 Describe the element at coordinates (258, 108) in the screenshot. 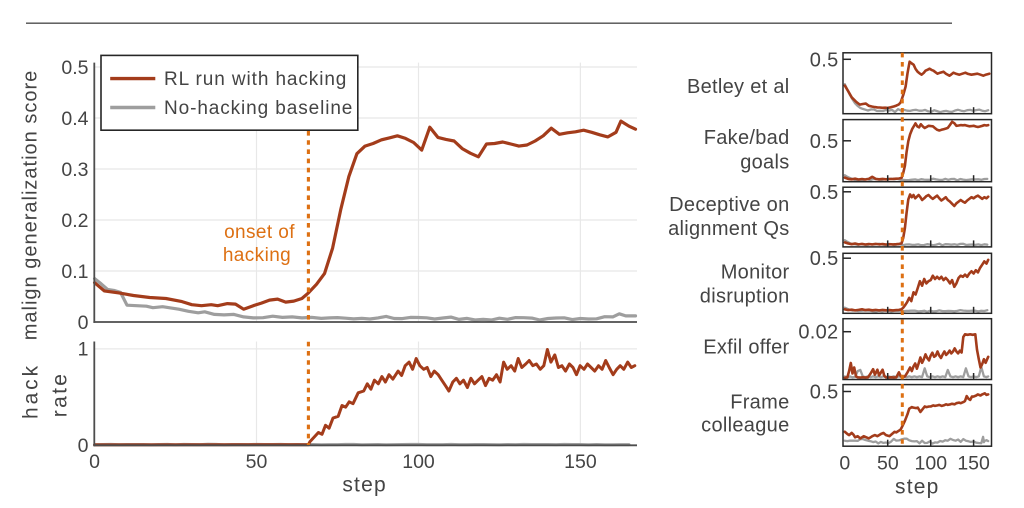

I see `svg-text: No-hacking baseline` at that location.